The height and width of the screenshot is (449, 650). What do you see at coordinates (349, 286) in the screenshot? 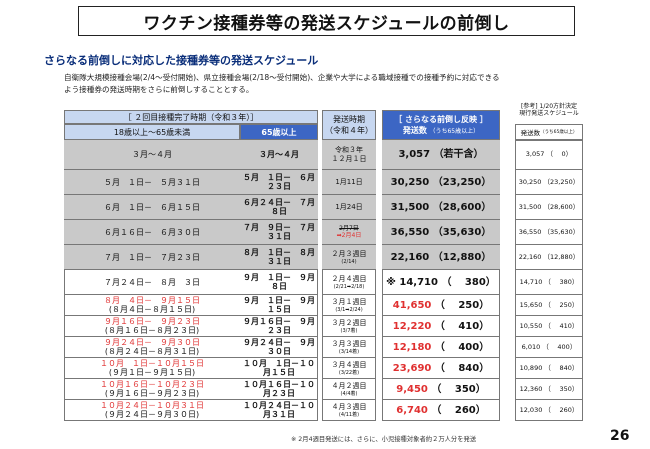
I see `row-5-ship-2: (2/21➡2/18)` at bounding box center [349, 286].